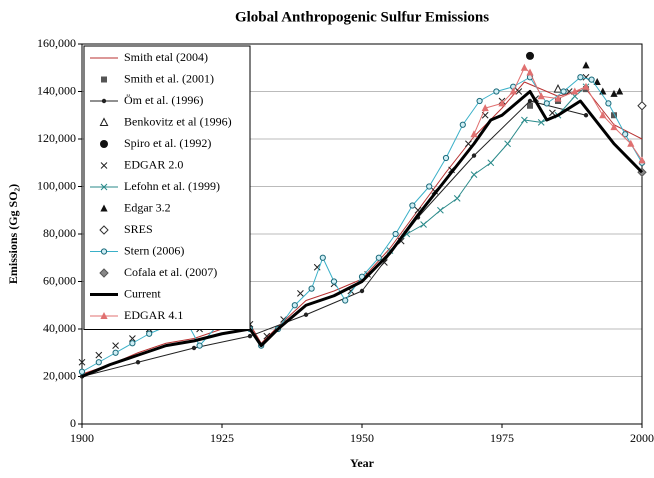 The width and height of the screenshot is (654, 478). Describe the element at coordinates (362, 463) in the screenshot. I see `x-axis-label: Year` at that location.